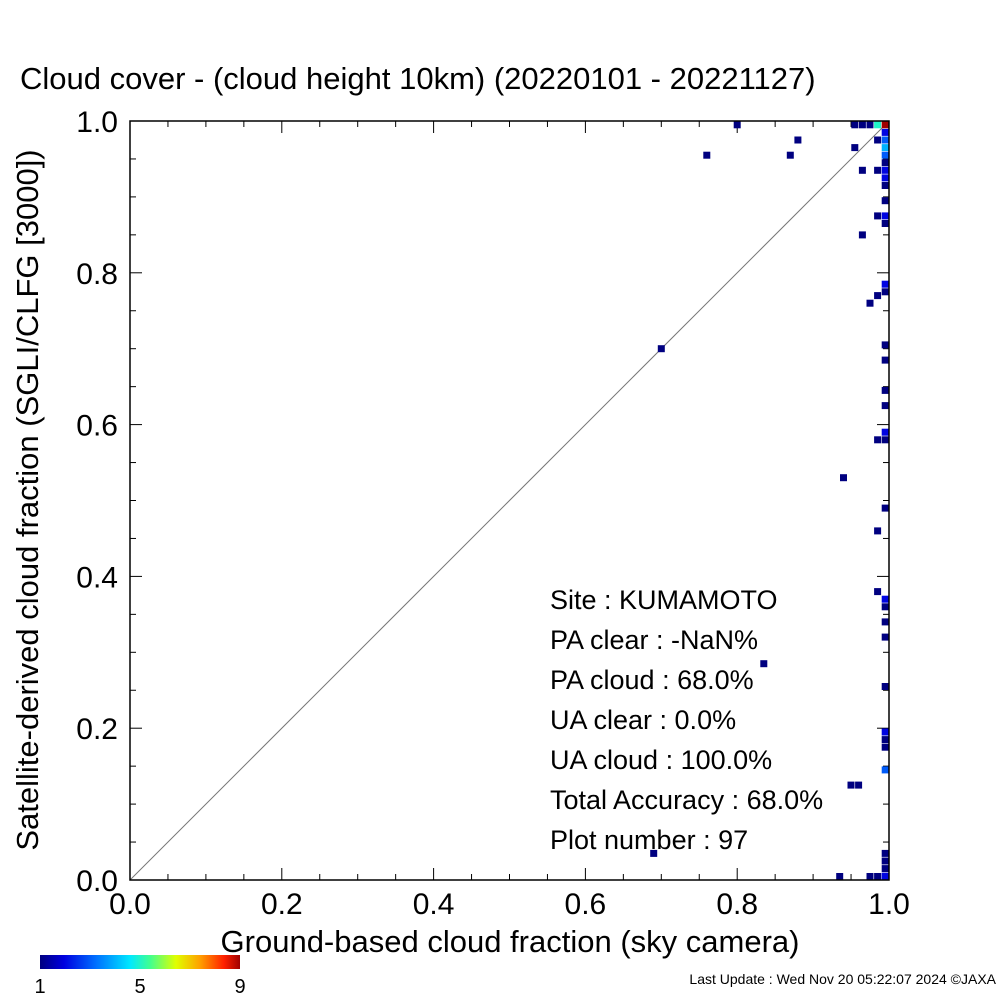  What do you see at coordinates (139, 987) in the screenshot?
I see `colorbar-mid-label: 5` at bounding box center [139, 987].